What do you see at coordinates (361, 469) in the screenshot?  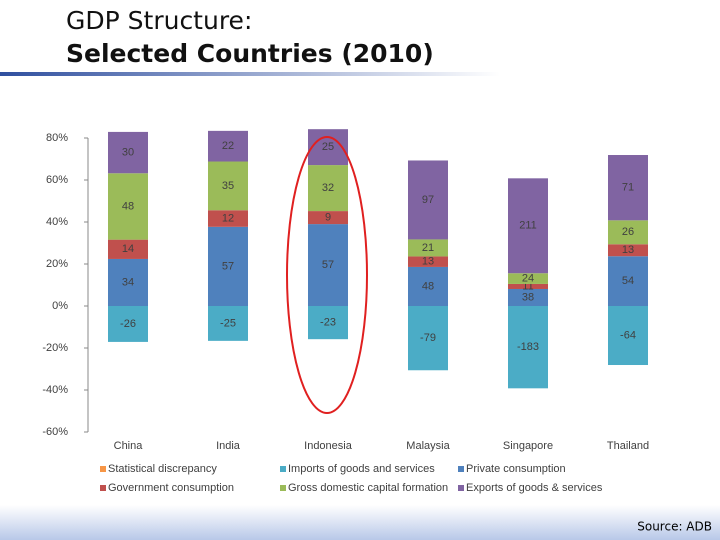 I see `legend-label: Imports of goods and services` at bounding box center [361, 469].